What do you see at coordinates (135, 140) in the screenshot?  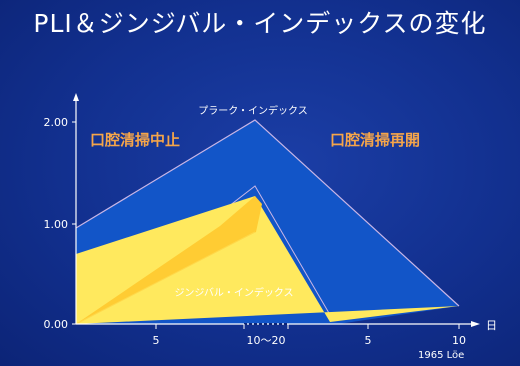 I see `phase-label-stop: 口腔清掃中止` at bounding box center [135, 140].